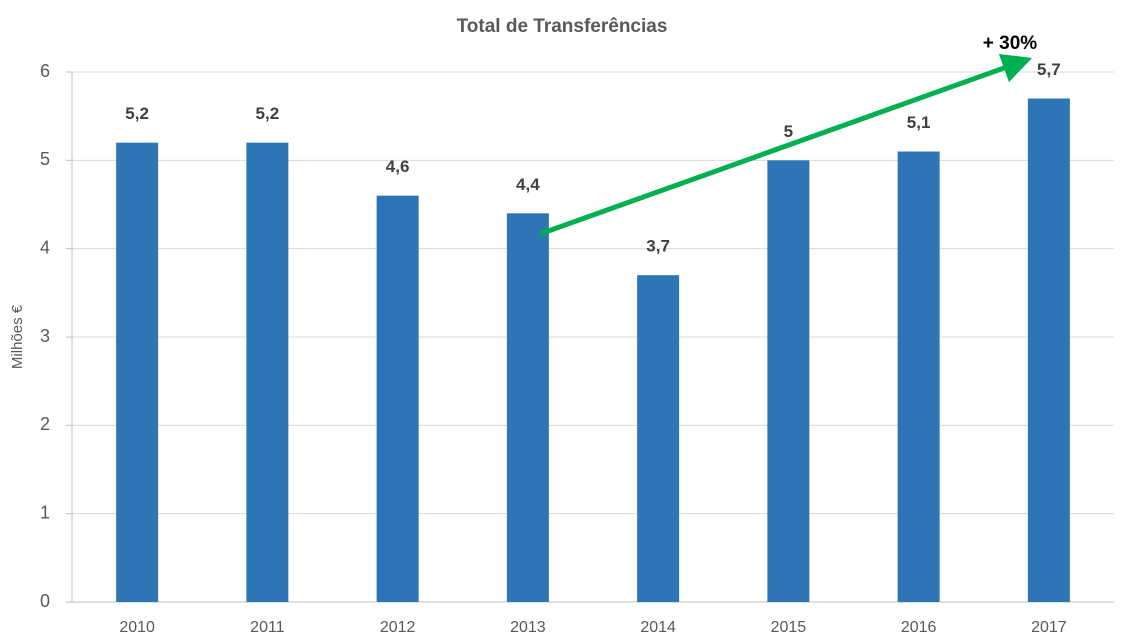 This screenshot has height=639, width=1124. Describe the element at coordinates (1010, 43) in the screenshot. I see `annotation: + 30%` at that location.